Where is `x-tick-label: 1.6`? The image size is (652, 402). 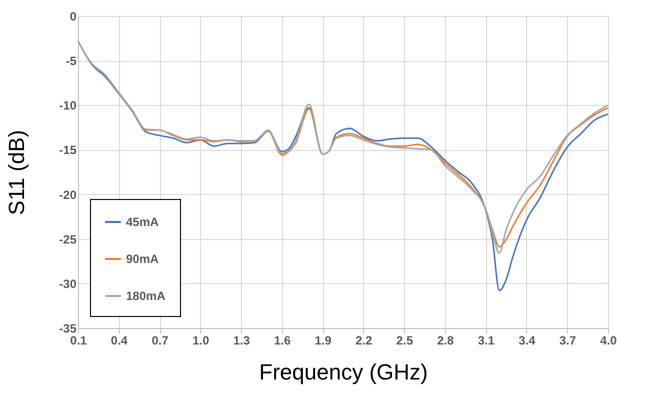
x-tick-label: 1.6 is located at coordinates (283, 341).